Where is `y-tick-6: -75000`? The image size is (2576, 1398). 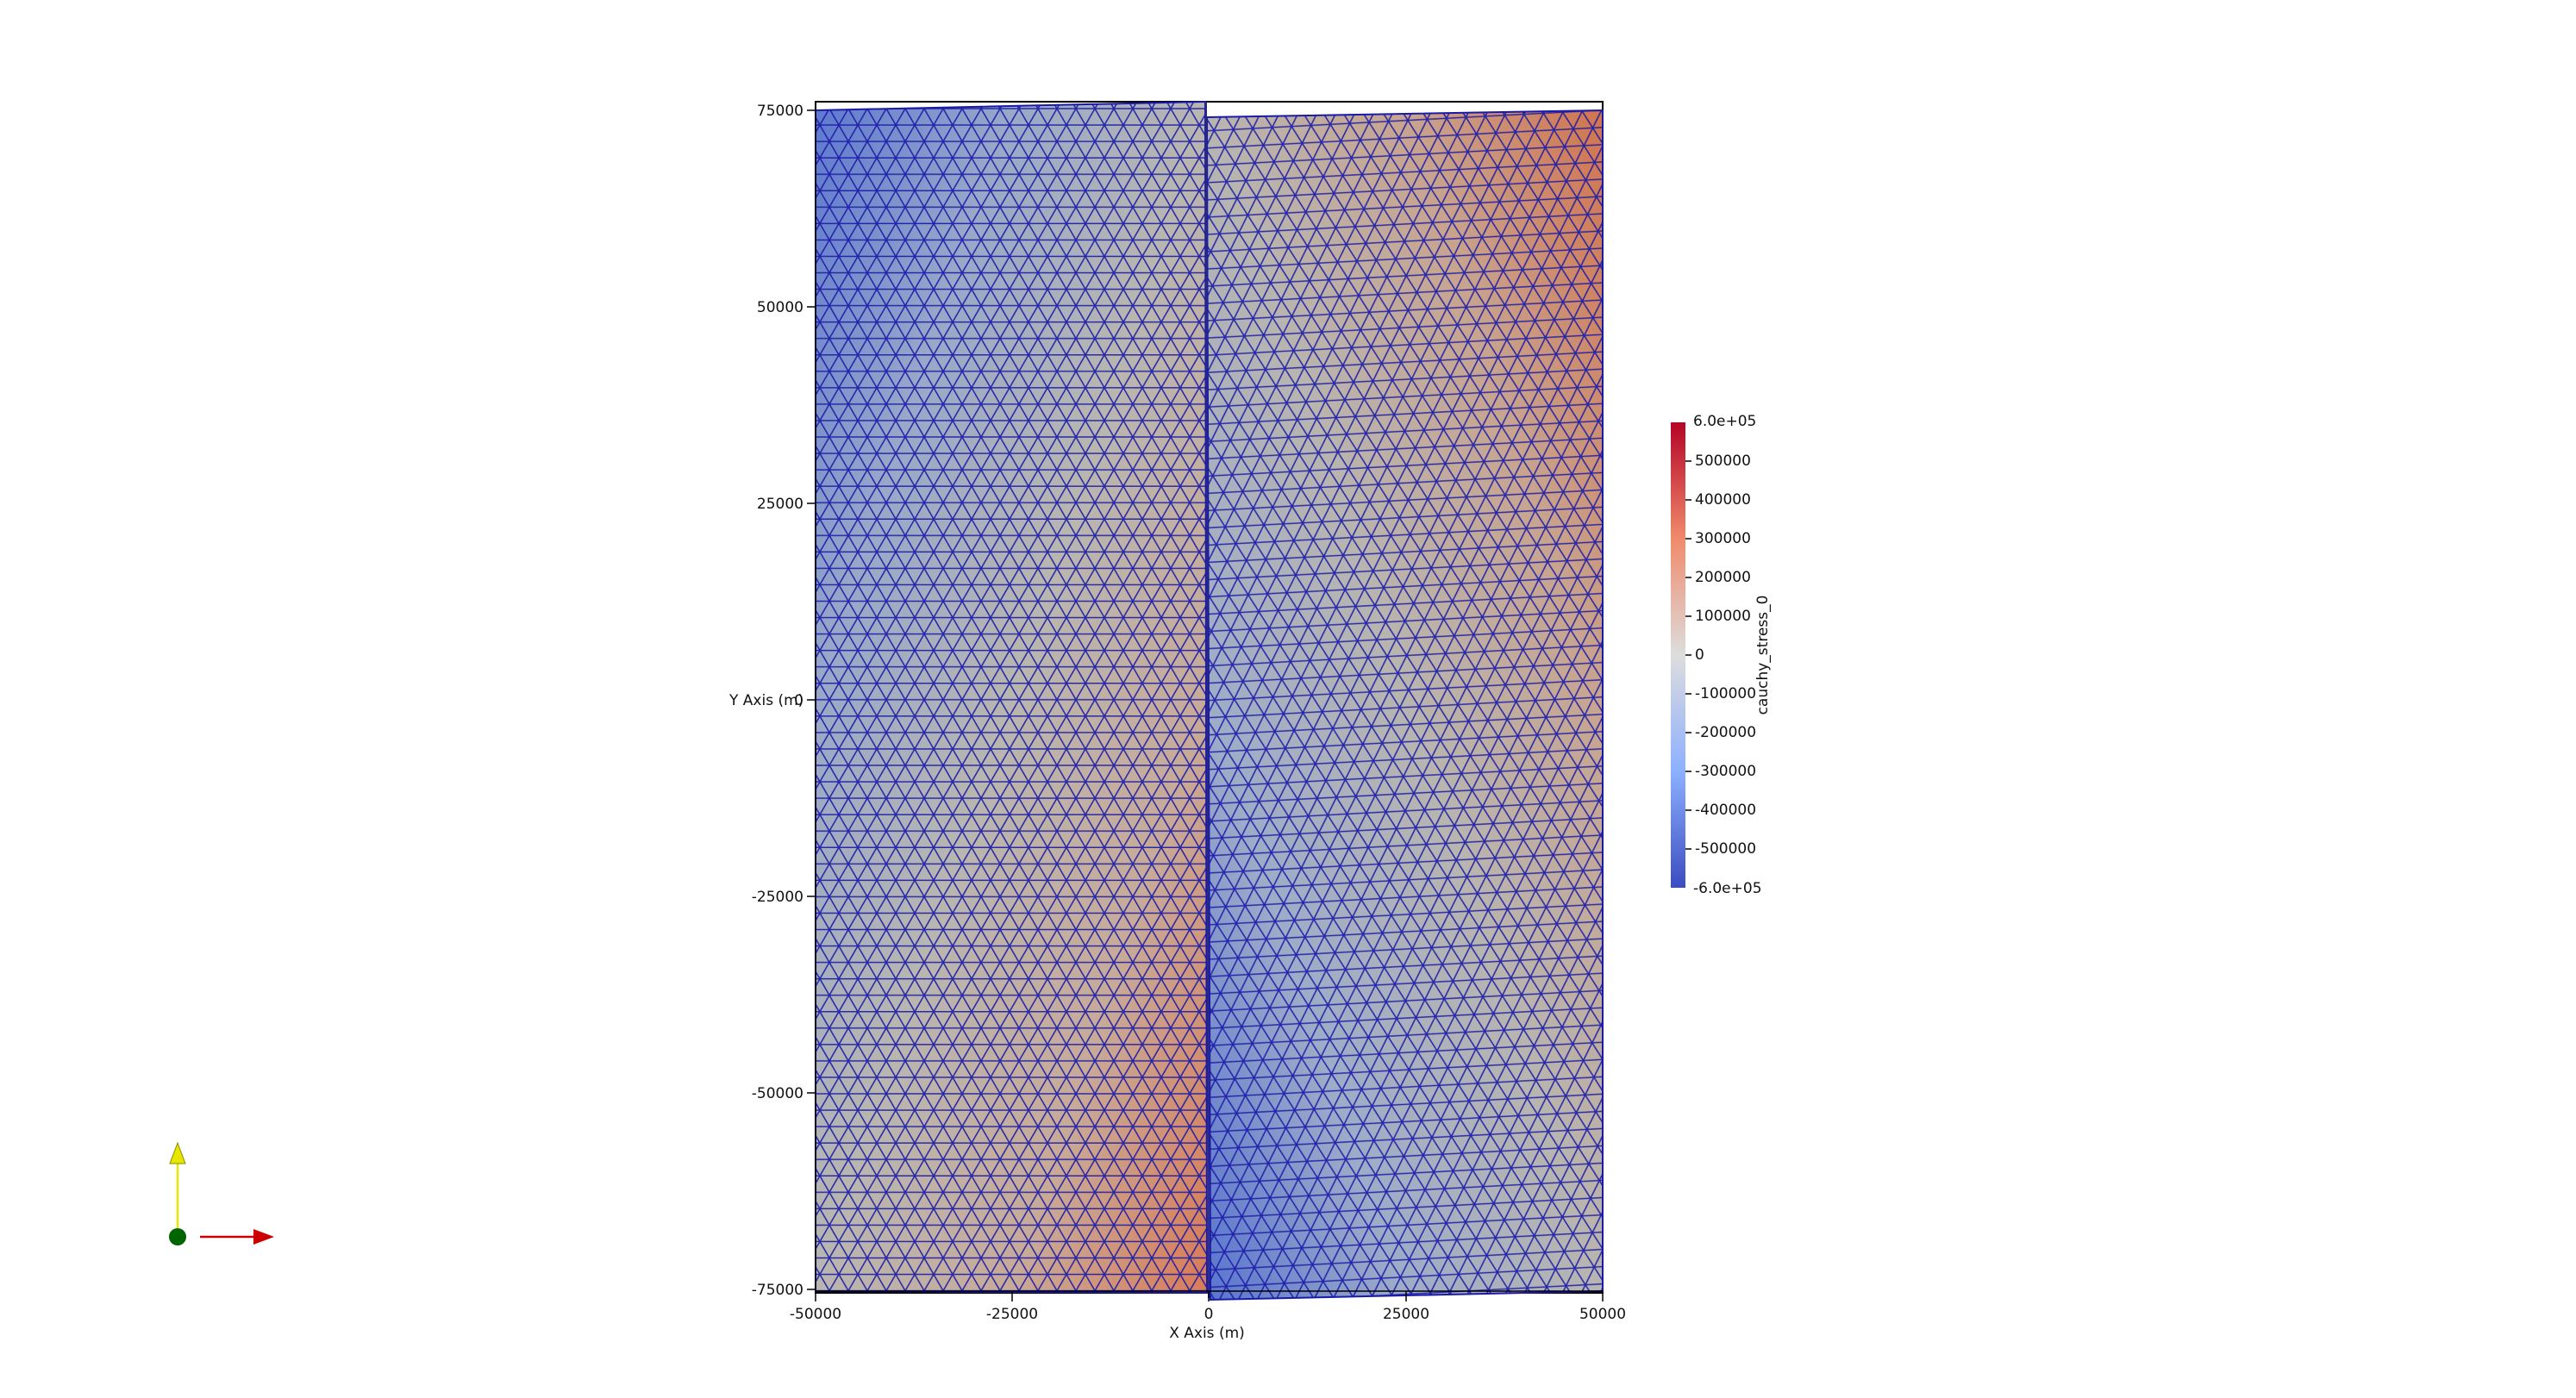
y-tick-6: -75000 is located at coordinates (784, 1291).